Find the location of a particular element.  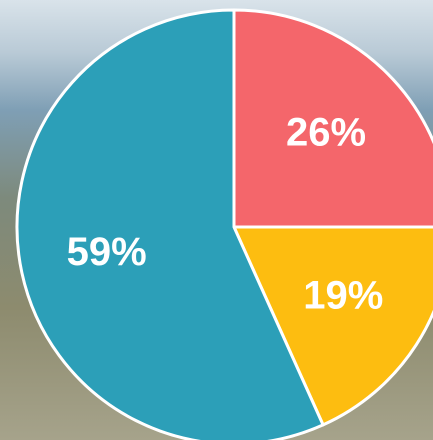

data-label: 26% is located at coordinates (326, 132).